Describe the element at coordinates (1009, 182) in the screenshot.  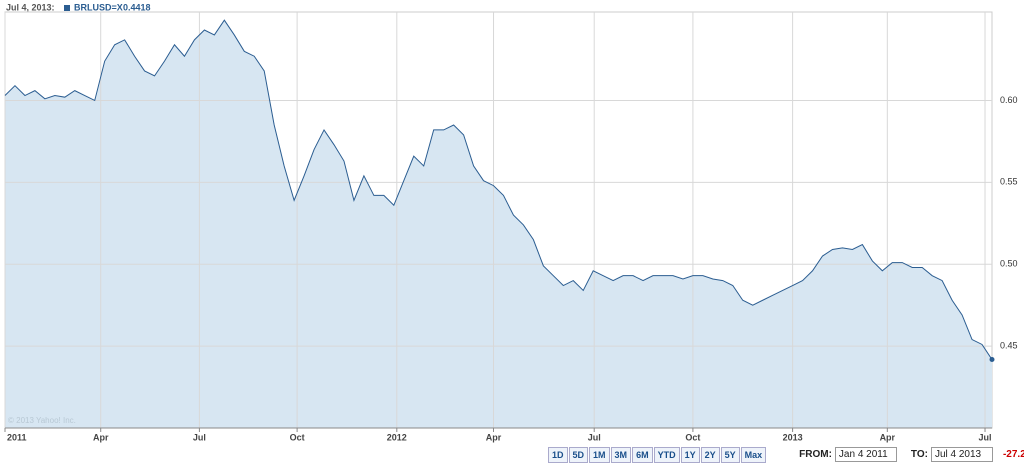
I see `y-tick-label: 0.55` at that location.